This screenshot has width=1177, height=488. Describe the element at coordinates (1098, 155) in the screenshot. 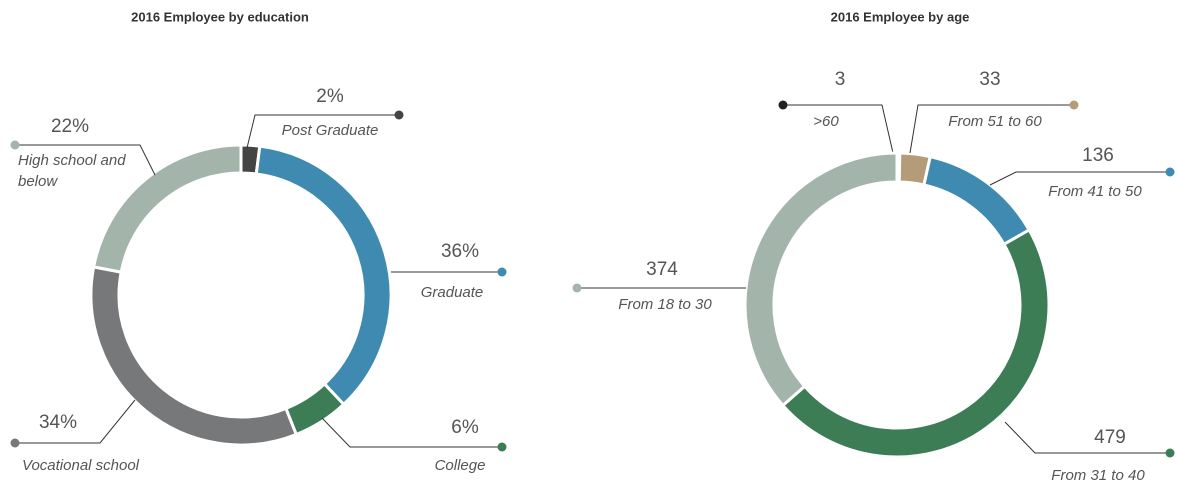

I see `value-label: 136` at that location.